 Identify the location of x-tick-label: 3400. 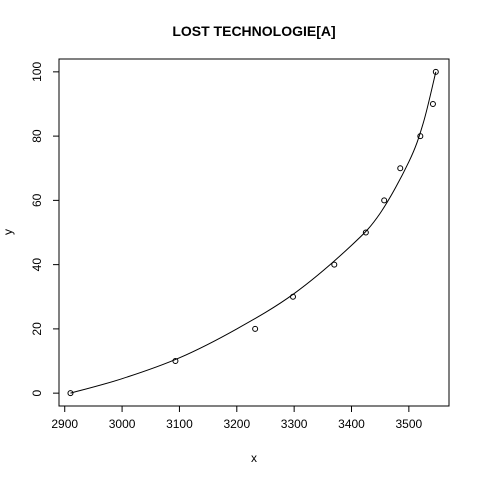
(351, 424).